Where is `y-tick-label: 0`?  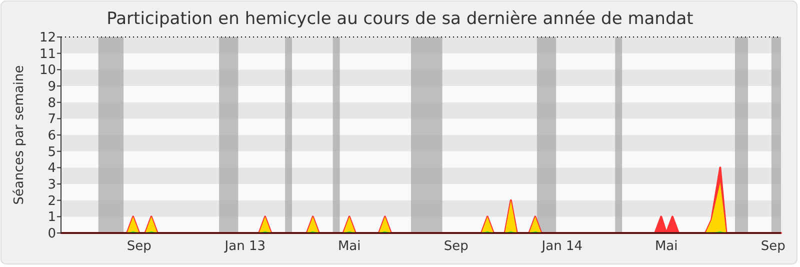
y-tick-label: 0 is located at coordinates (52, 234).